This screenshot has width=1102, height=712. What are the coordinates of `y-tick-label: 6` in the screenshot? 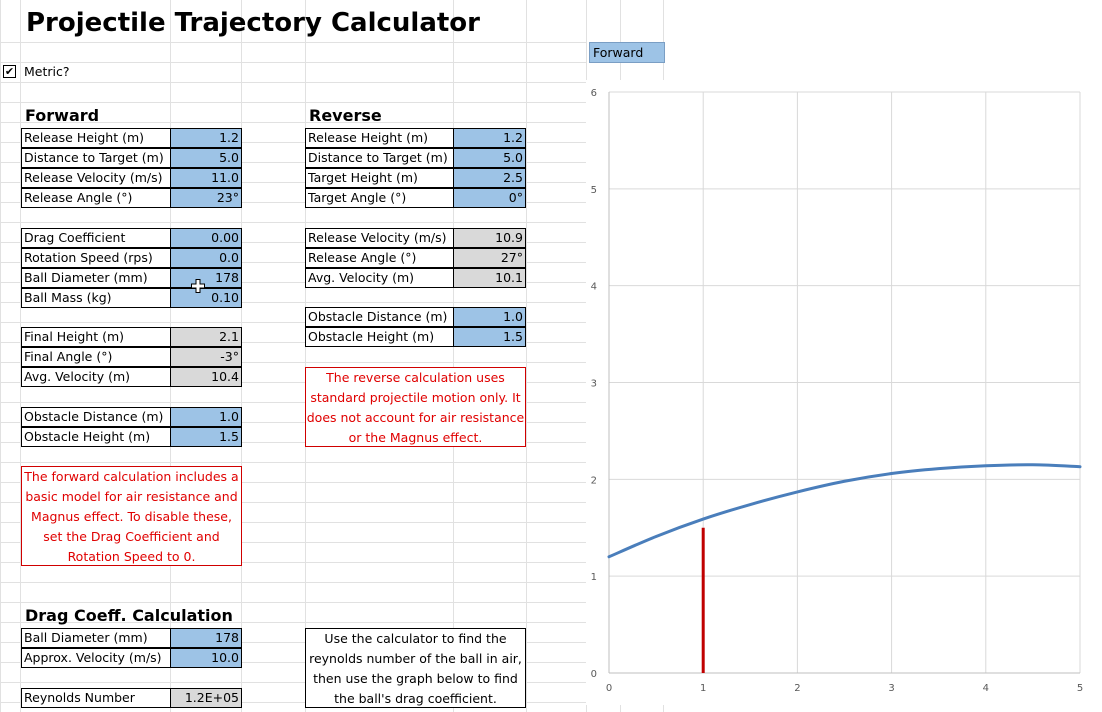 It's located at (594, 93).